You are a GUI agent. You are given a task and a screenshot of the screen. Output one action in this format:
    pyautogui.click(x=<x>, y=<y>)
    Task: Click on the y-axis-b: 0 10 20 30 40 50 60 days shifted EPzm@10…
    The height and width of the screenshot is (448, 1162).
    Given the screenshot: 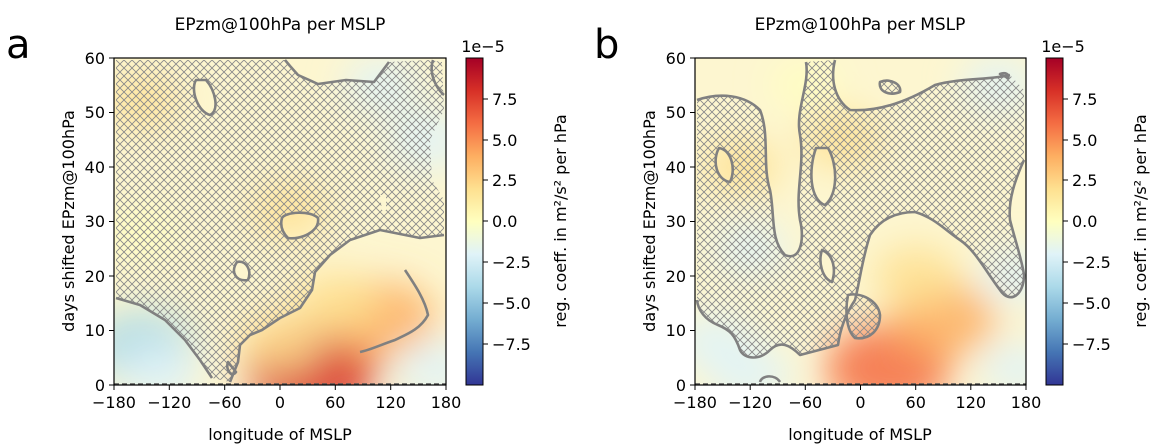 What is the action you would take?
    pyautogui.click(x=667, y=222)
    